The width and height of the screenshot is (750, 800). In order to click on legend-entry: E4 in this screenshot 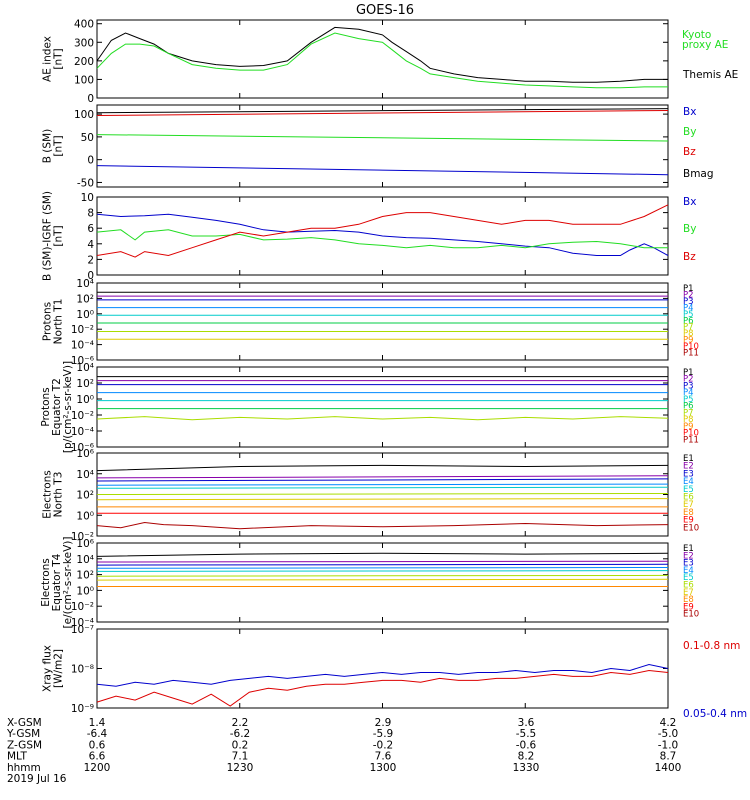, I will do `click(688, 571)`.